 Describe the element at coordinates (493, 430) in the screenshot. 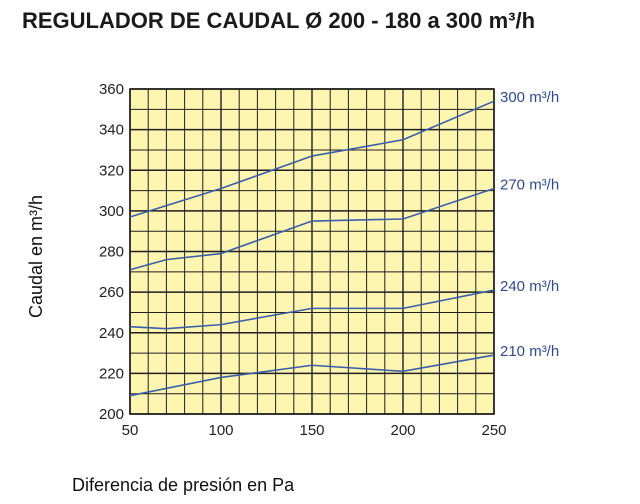

I see `x-tick-label: 250` at that location.